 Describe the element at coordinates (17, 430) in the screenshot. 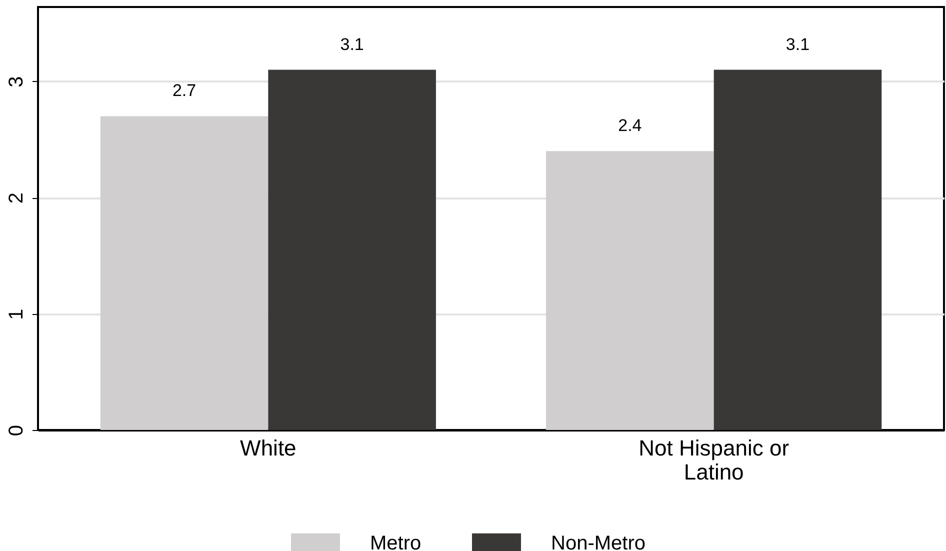

I see `y-tick-label: 0` at that location.